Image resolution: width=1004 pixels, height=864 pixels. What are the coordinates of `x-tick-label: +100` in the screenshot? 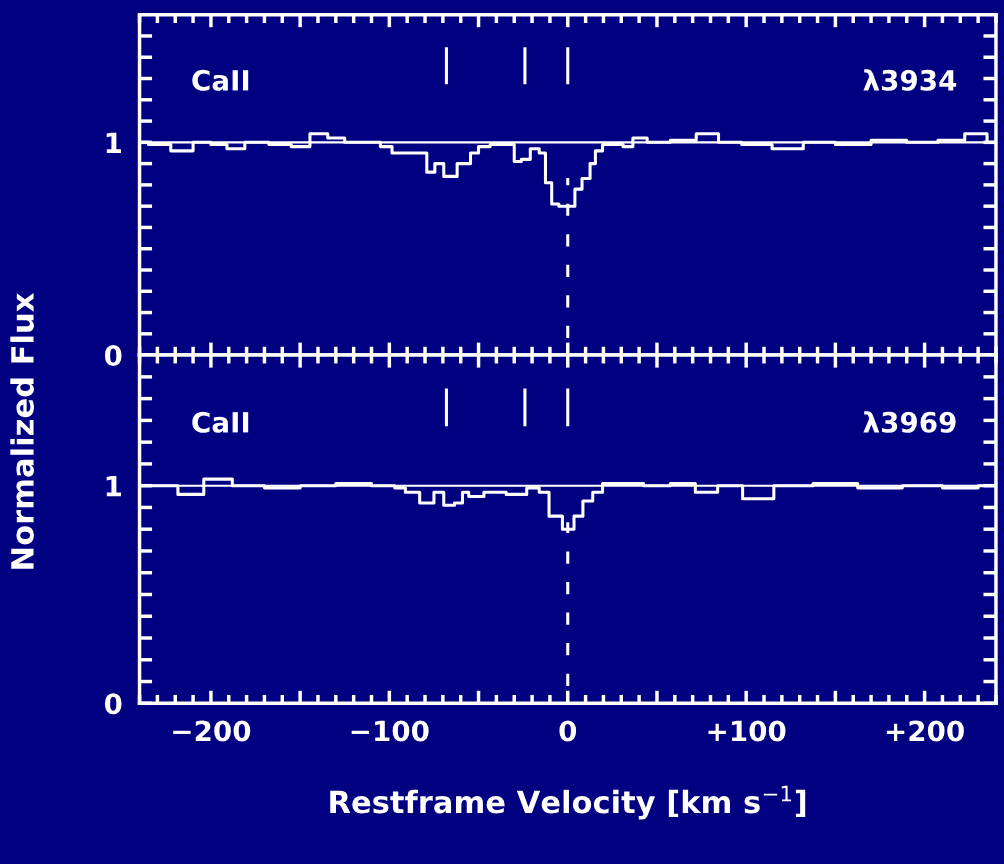 It's located at (747, 731).